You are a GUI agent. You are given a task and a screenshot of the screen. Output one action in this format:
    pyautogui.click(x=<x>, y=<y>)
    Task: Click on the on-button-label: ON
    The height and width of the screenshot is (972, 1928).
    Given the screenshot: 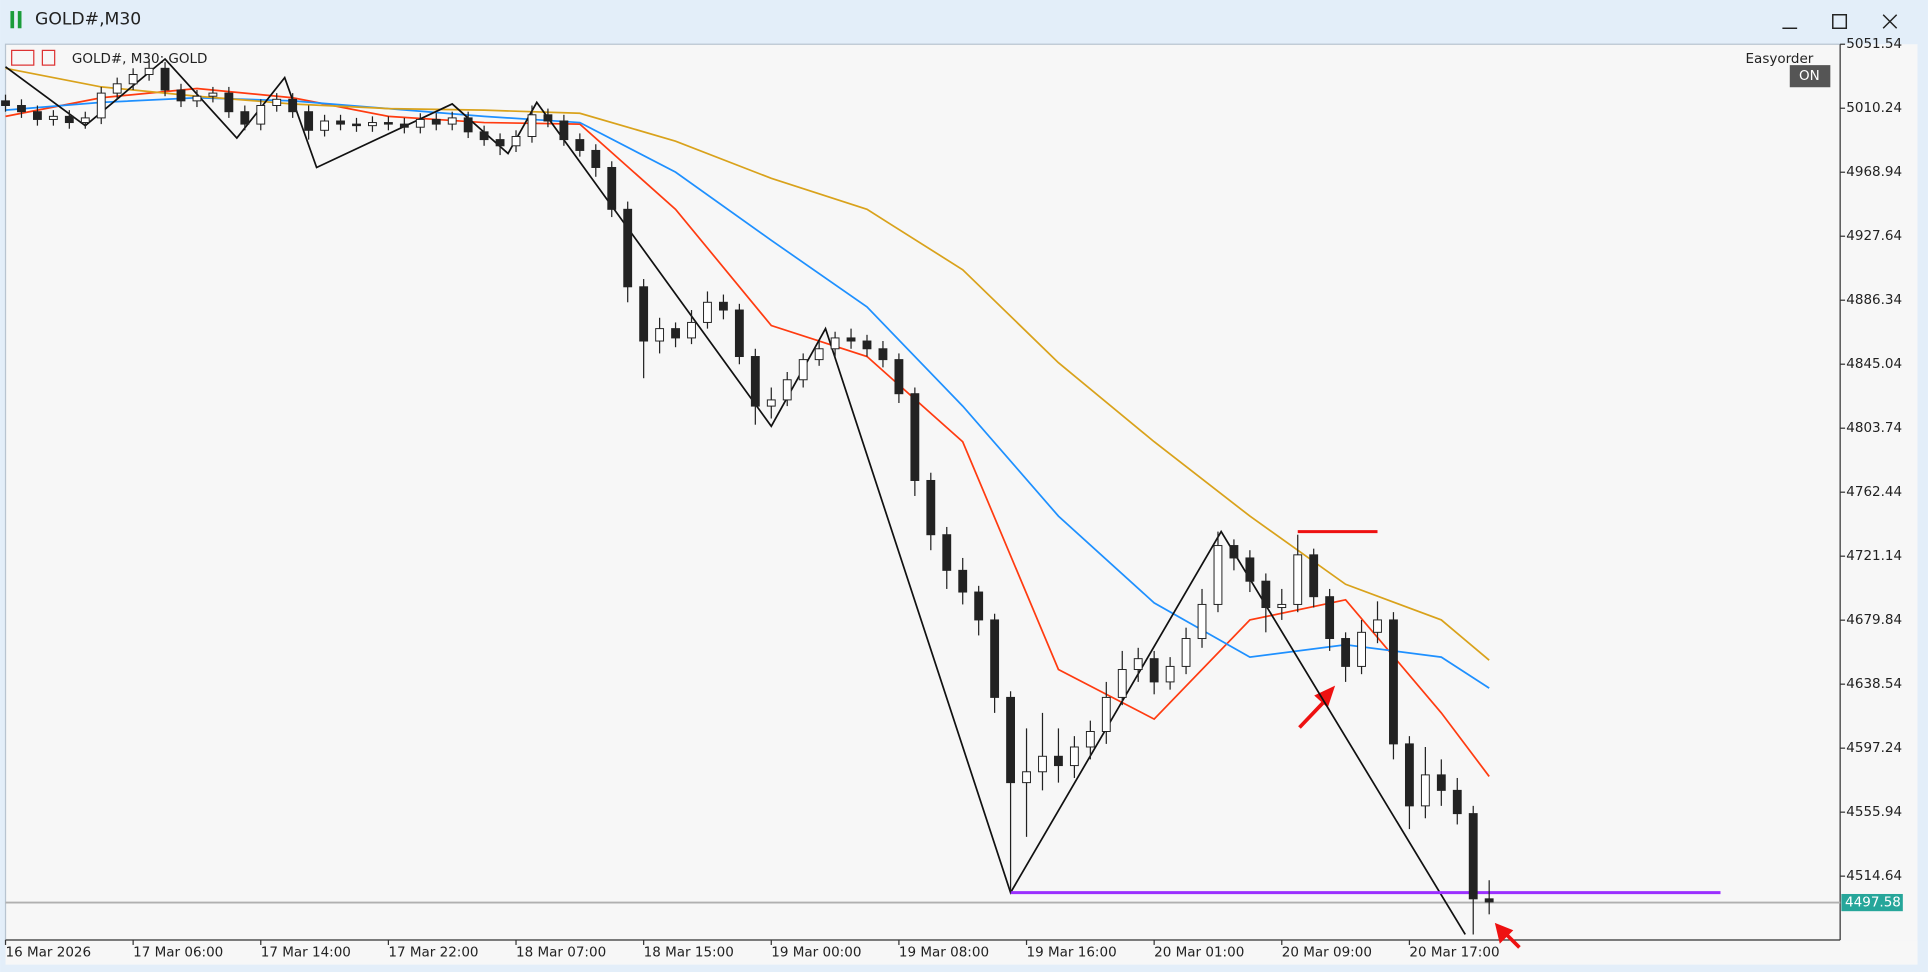 What is the action you would take?
    pyautogui.click(x=1809, y=76)
    